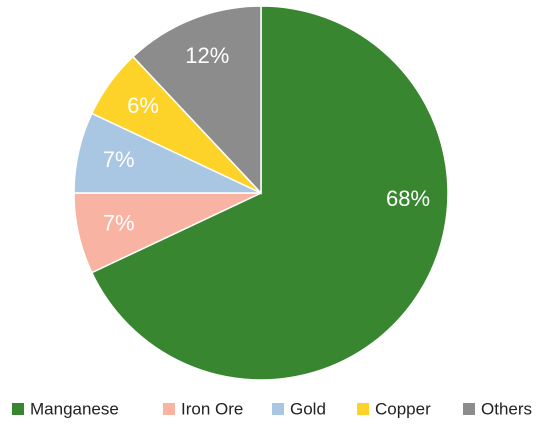  Describe the element at coordinates (212, 408) in the screenshot. I see `legend-label: Iron Ore` at that location.